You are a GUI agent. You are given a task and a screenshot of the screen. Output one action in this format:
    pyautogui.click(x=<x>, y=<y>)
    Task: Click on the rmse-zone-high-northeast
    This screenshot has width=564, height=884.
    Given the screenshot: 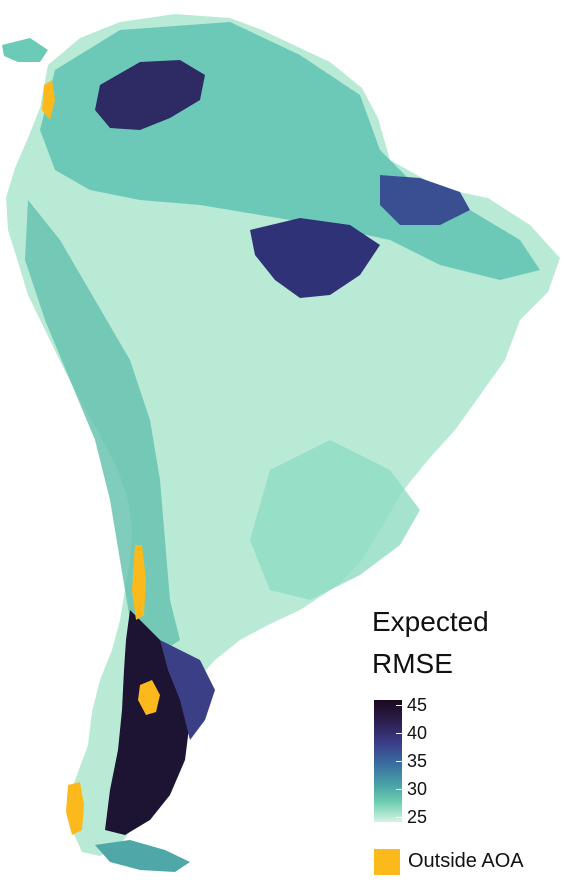 What is the action you would take?
    pyautogui.click(x=425, y=200)
    